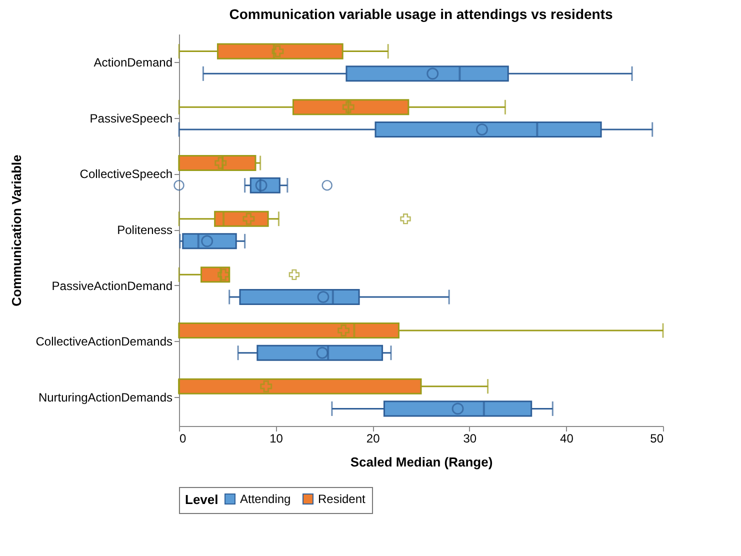  I want to click on y-tick-label: PassiveActionDemand, so click(112, 285).